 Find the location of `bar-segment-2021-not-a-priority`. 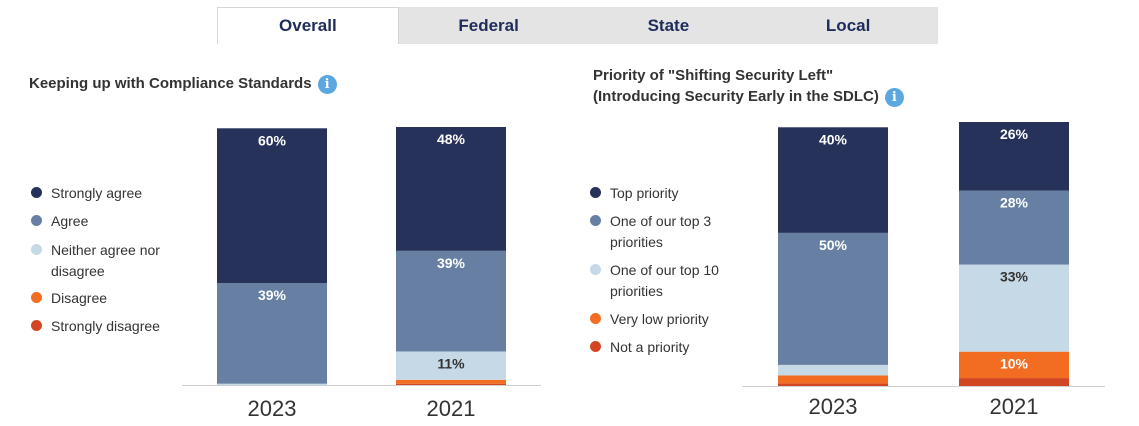

bar-segment-2021-not-a-priority is located at coordinates (1014, 382).